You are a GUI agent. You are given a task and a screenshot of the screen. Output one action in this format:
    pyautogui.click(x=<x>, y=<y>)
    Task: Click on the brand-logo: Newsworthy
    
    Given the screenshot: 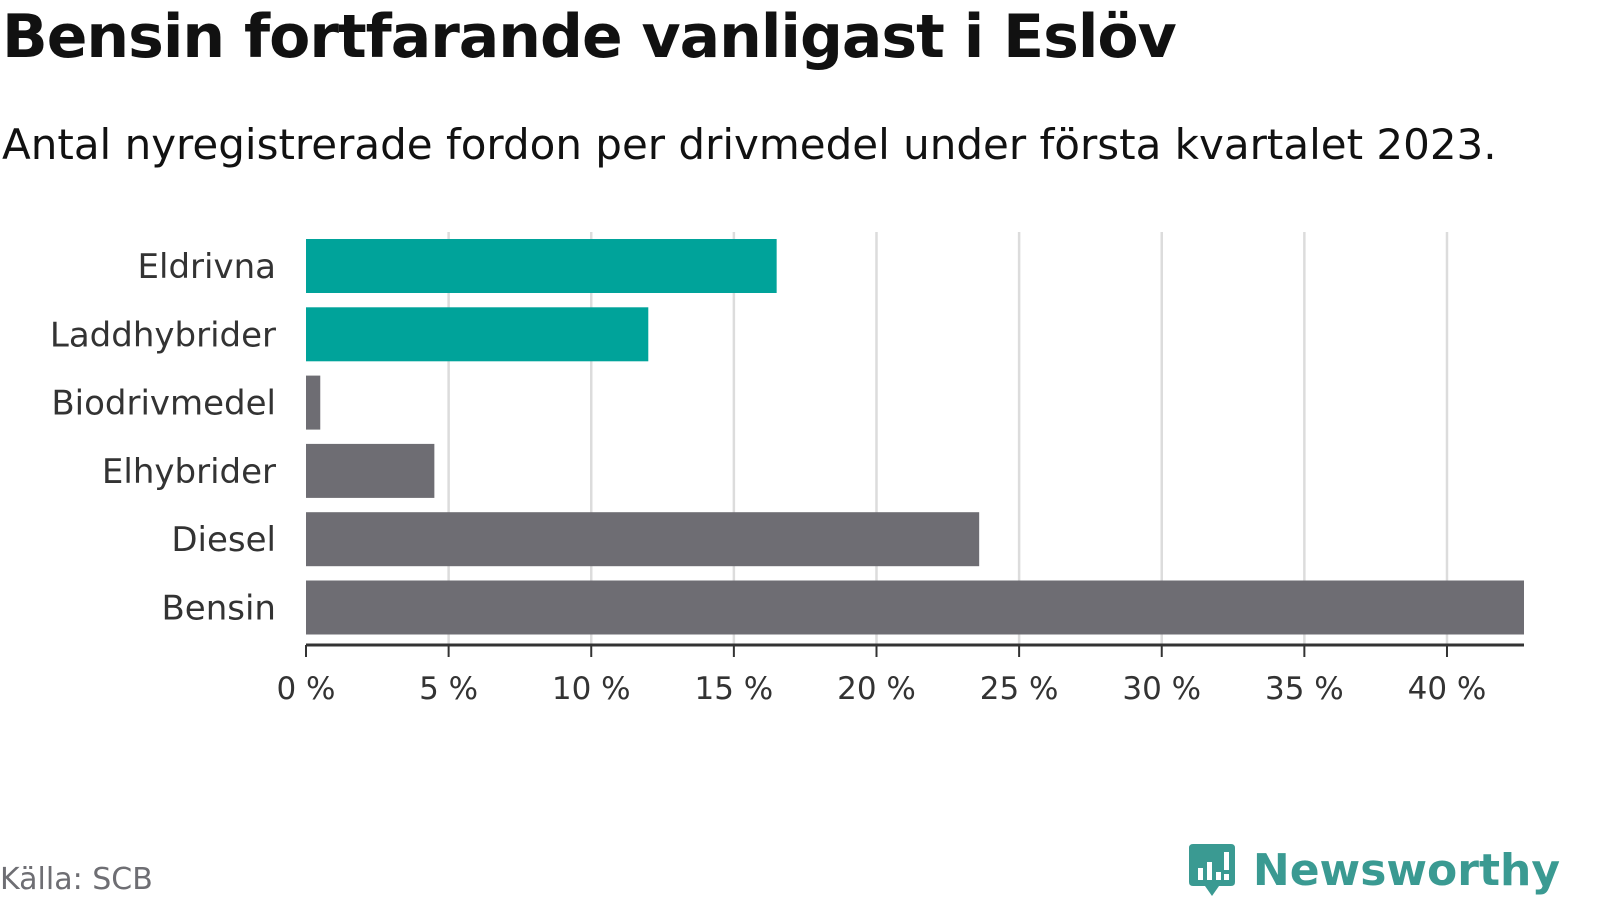 What is the action you would take?
    pyautogui.click(x=1373, y=870)
    